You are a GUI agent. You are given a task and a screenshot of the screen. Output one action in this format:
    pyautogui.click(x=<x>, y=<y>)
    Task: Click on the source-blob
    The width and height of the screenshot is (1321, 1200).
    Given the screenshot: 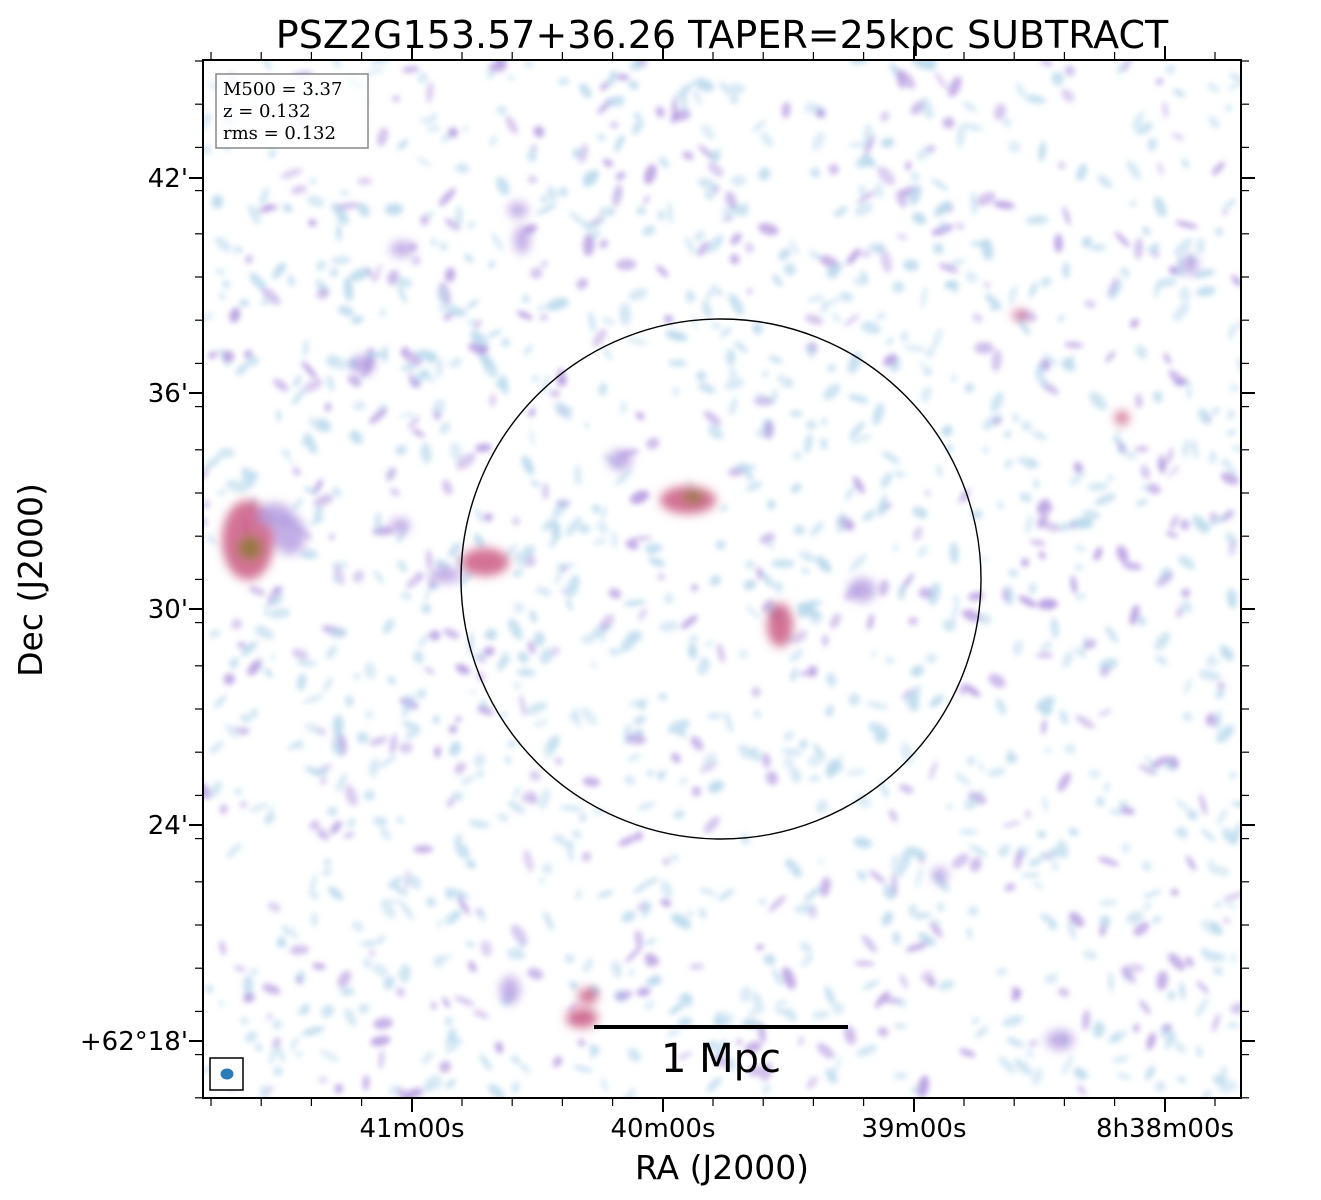 What is the action you would take?
    pyautogui.click(x=400, y=526)
    